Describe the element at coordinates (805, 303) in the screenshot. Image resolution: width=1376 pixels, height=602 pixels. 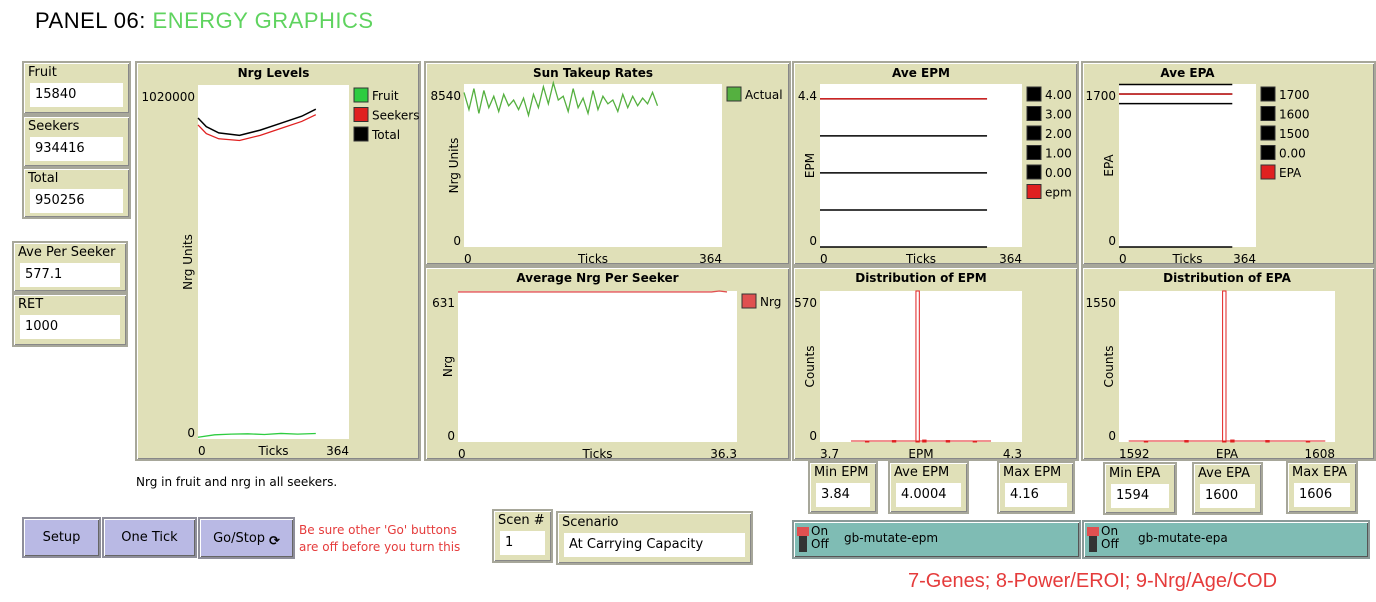
I see `y-tick-label: 1570` at that location.